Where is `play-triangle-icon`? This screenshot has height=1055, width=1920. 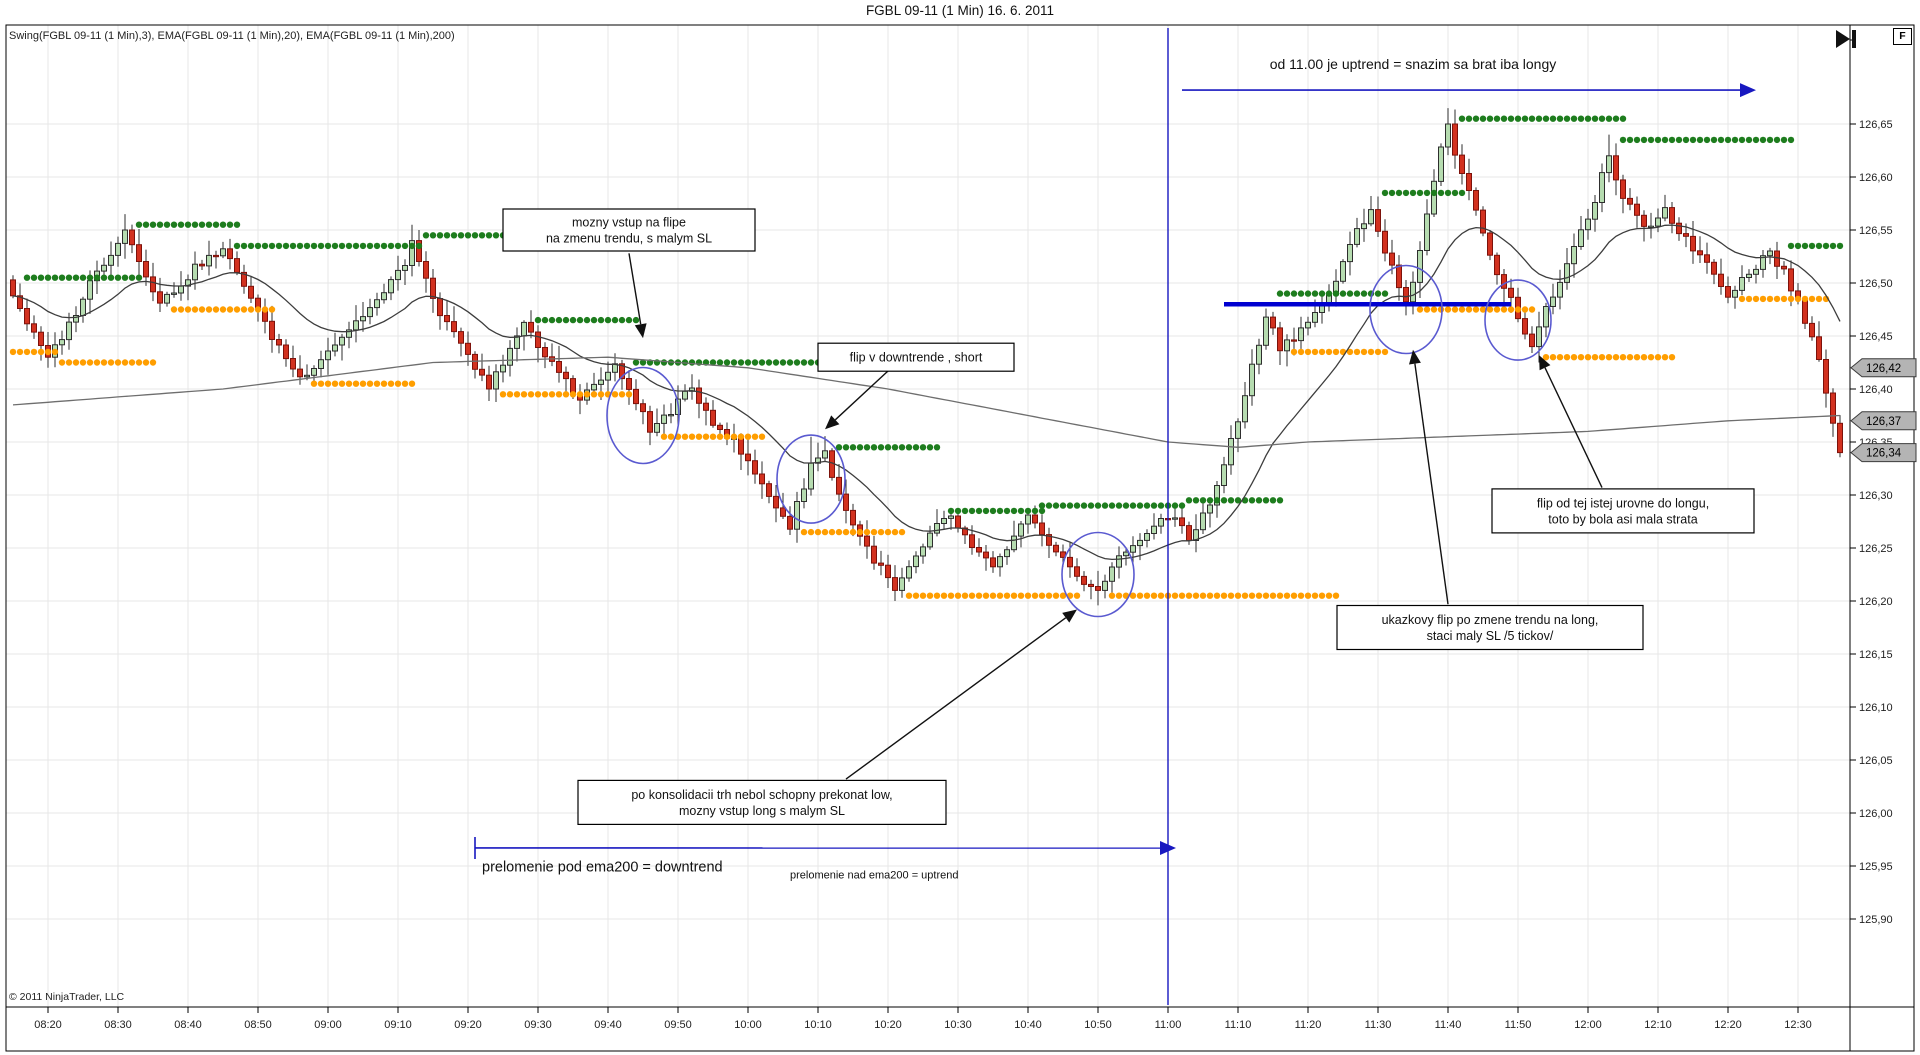
play-triangle-icon is located at coordinates (1843, 39).